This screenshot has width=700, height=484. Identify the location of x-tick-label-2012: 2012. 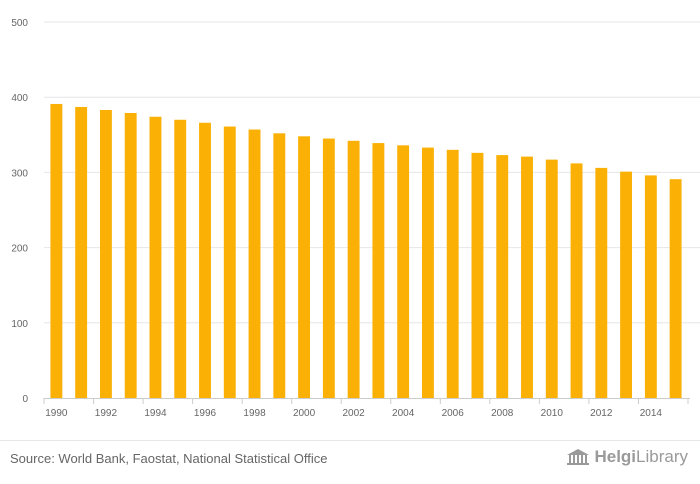
(601, 413).